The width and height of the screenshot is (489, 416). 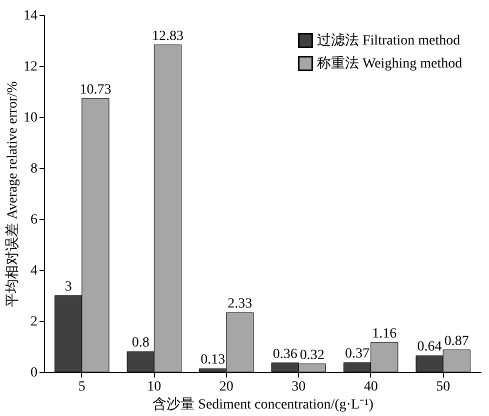 I want to click on data-label: 2.33, so click(x=240, y=304).